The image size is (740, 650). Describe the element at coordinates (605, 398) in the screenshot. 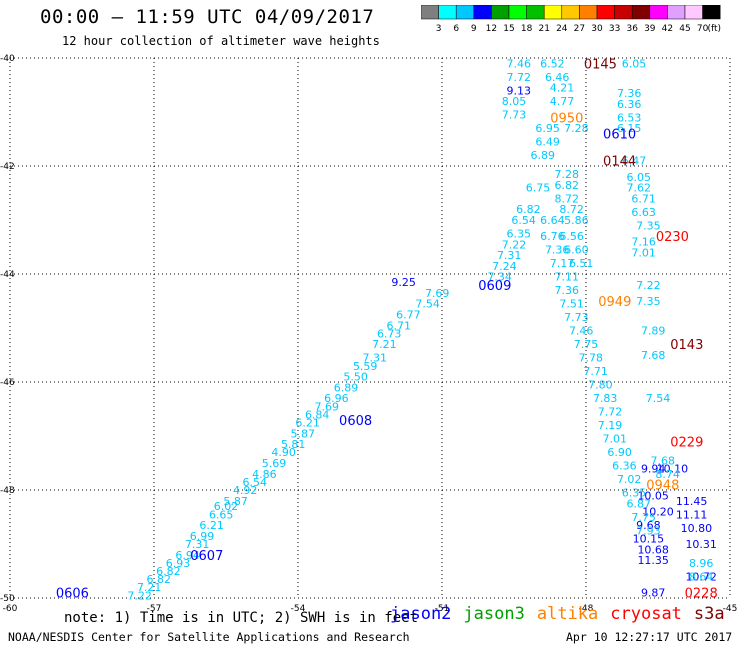

I see `data-point-cyan: 7.83` at that location.